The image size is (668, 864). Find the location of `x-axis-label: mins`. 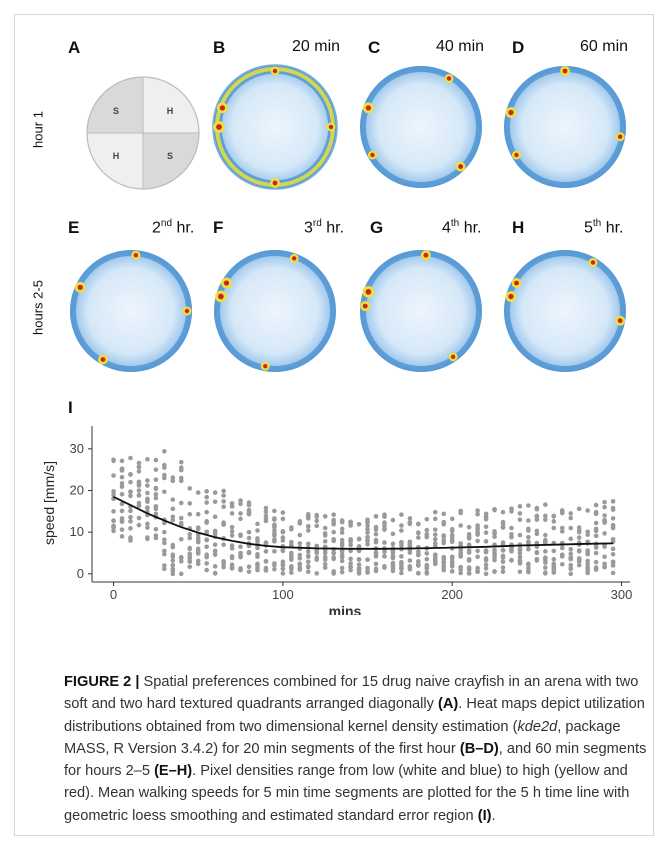

x-axis-label: mins is located at coordinates (345, 609).